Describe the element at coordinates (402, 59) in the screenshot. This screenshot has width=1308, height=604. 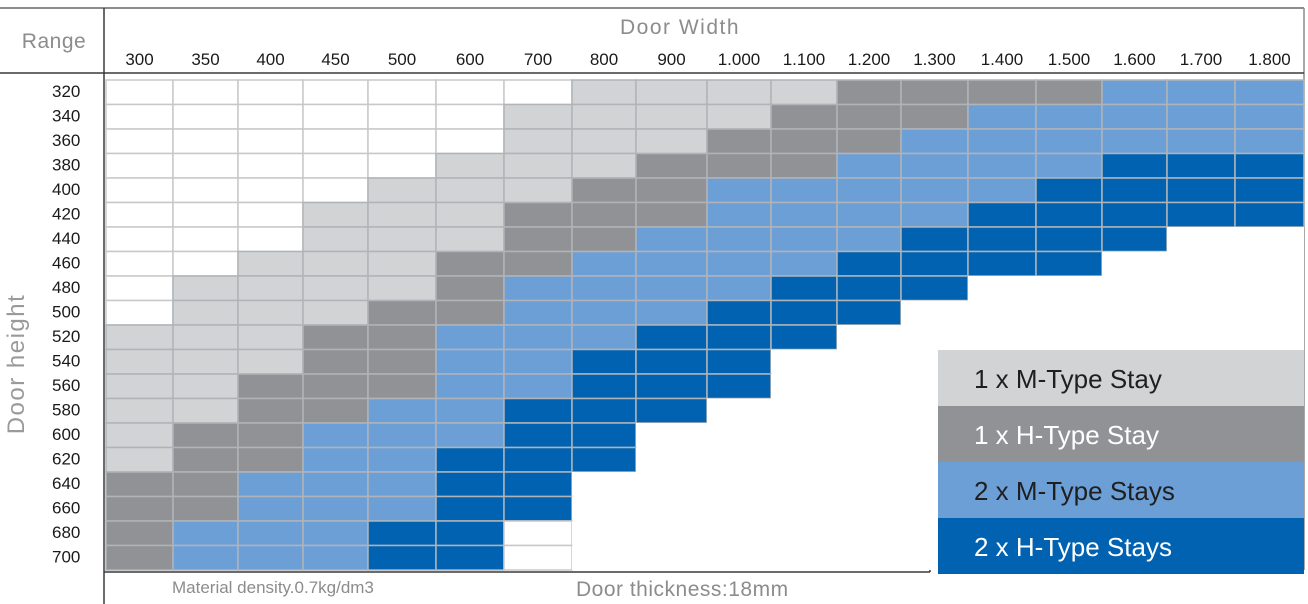
I see `column-header: 500` at that location.